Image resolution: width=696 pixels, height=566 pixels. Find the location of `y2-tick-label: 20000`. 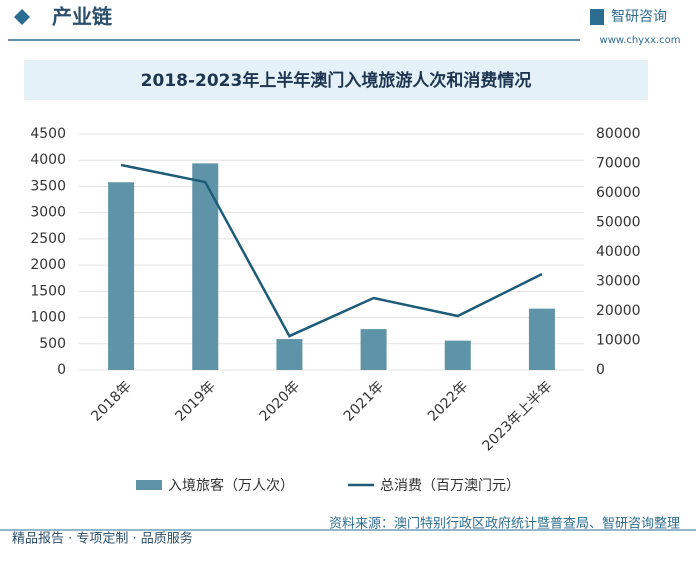

y2-tick-label: 20000 is located at coordinates (618, 311).